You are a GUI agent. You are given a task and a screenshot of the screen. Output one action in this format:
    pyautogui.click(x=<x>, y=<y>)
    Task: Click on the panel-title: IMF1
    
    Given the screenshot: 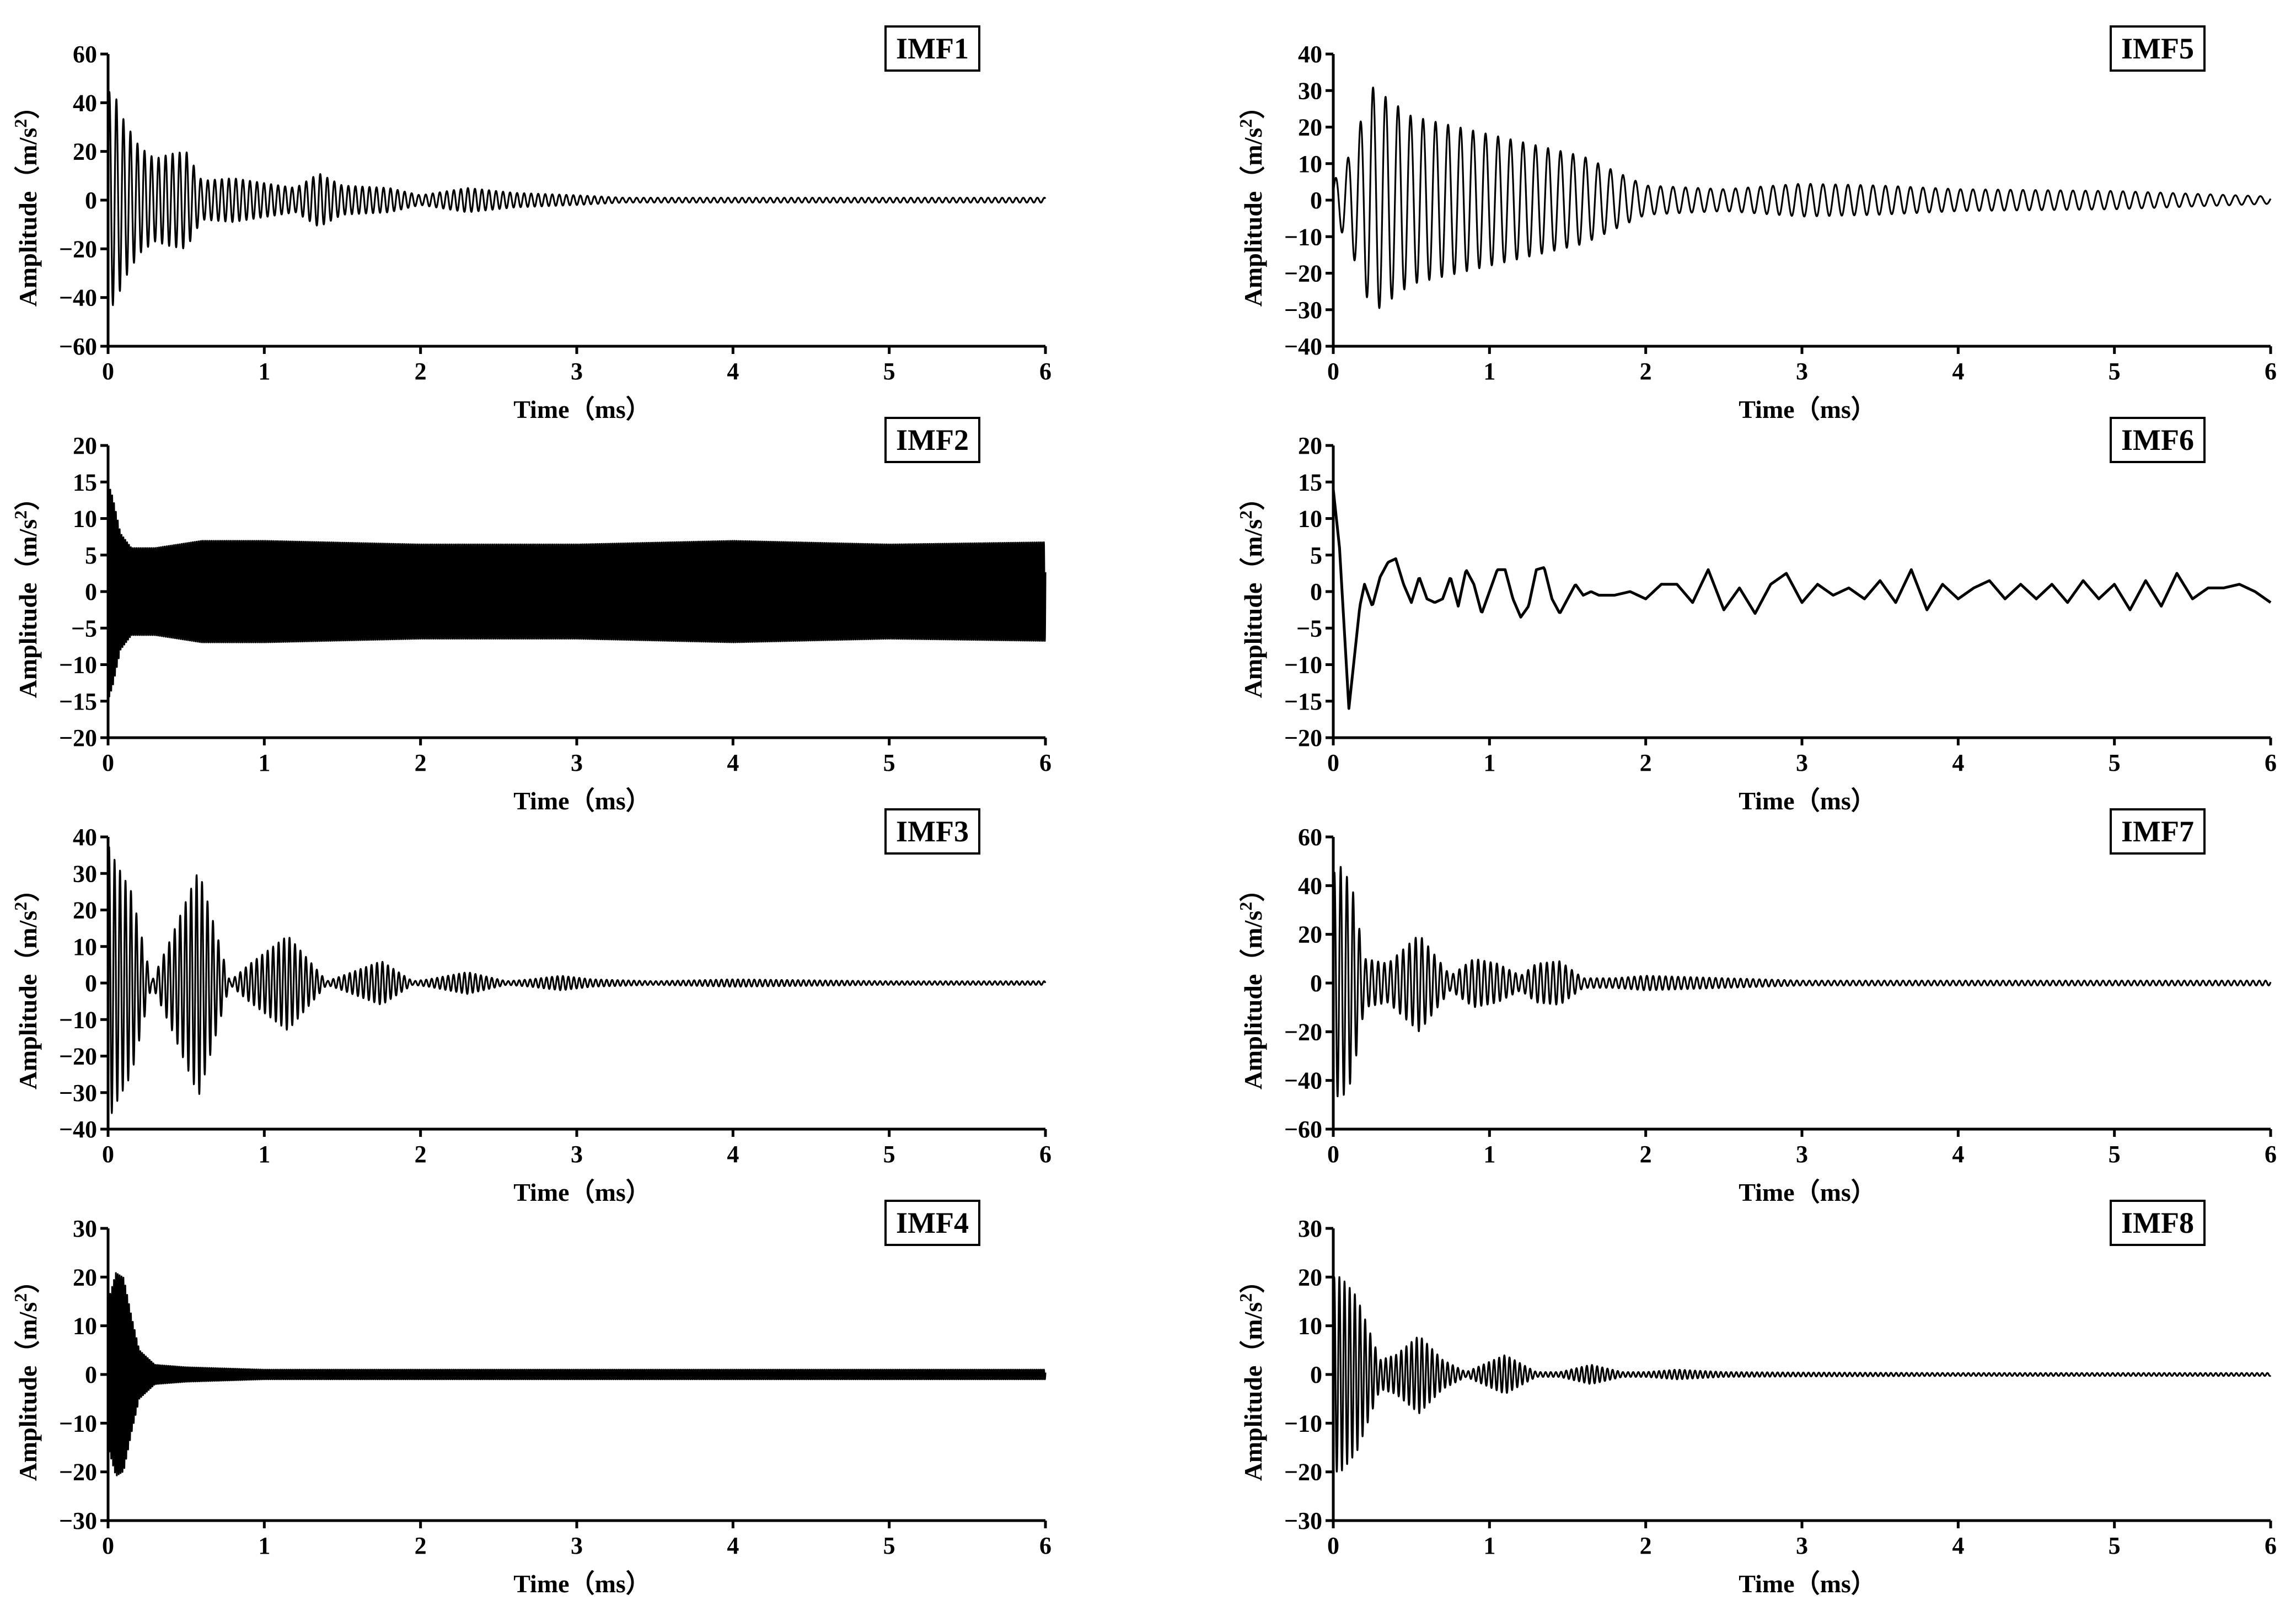 What is the action you would take?
    pyautogui.click(x=933, y=49)
    